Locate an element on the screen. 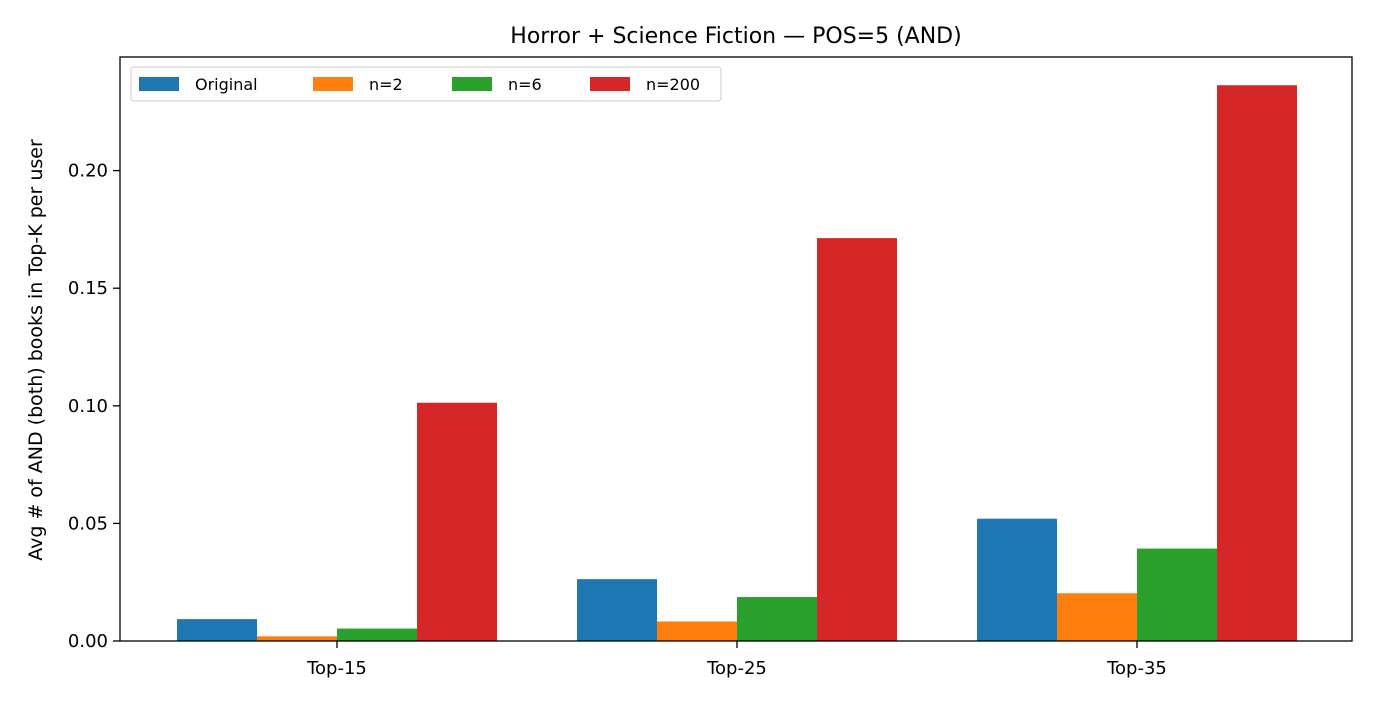  y-tick-label: 0.10 is located at coordinates (88, 406).